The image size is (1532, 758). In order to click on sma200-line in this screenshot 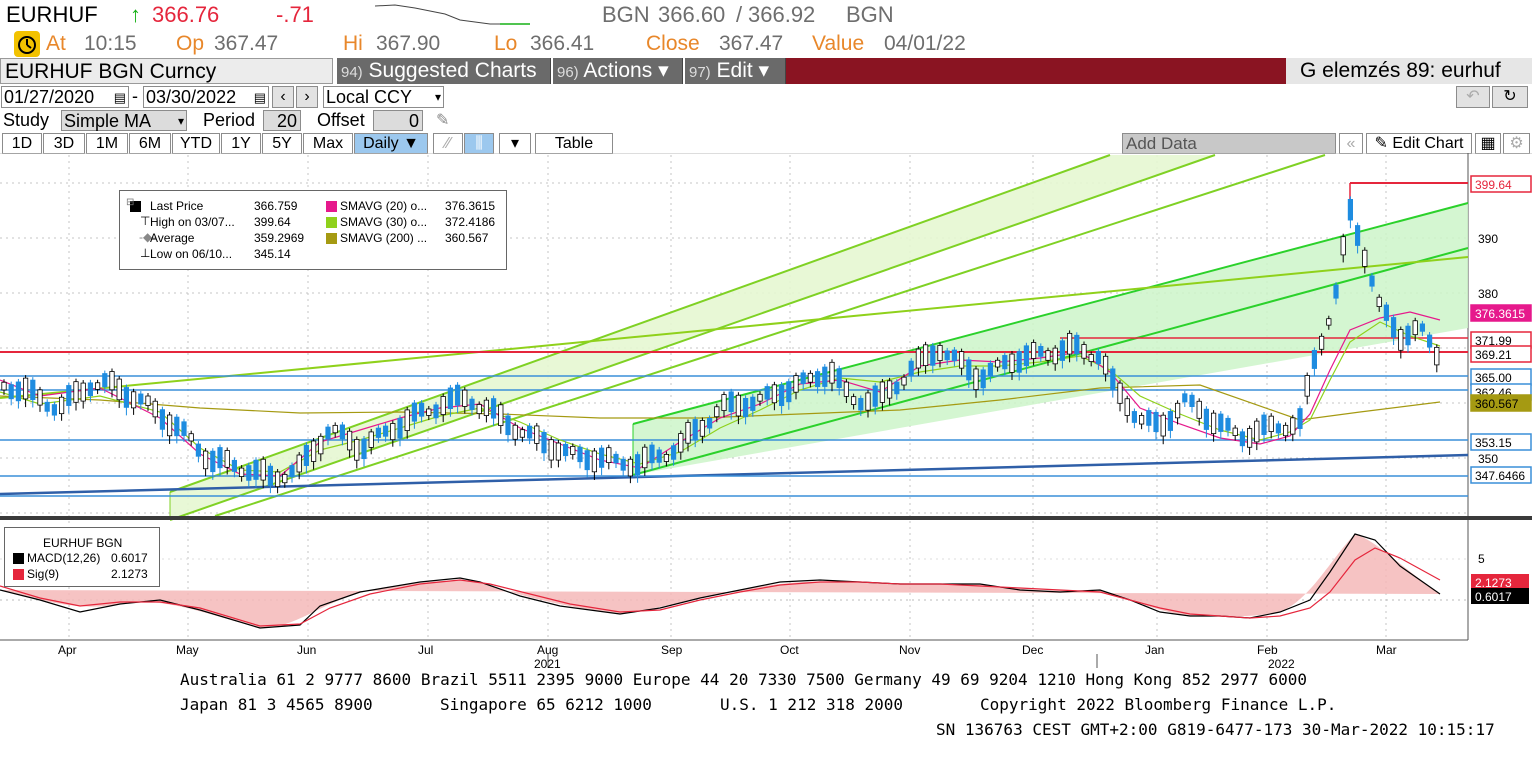, I will do `click(720, 402)`.